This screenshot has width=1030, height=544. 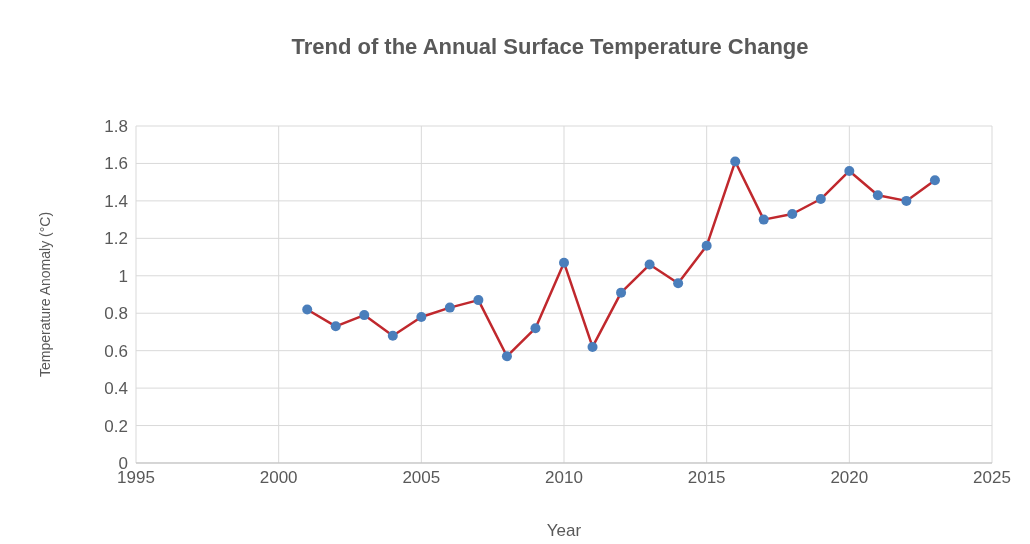 What do you see at coordinates (992, 478) in the screenshot?
I see `x-tick-label: 2025` at bounding box center [992, 478].